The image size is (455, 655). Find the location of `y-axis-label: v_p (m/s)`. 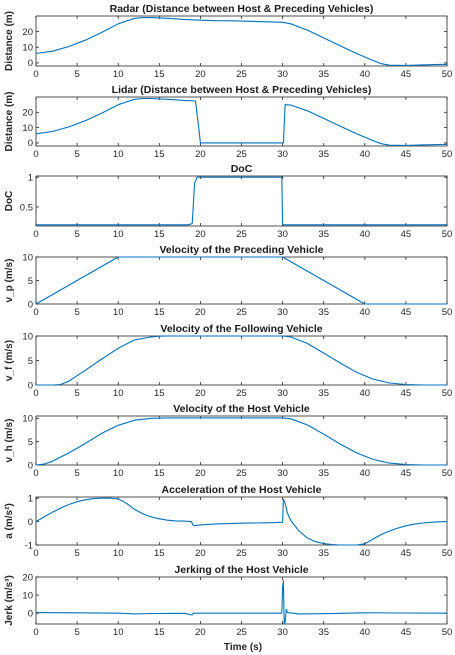

y-axis-label: v_p (m/s) is located at coordinates (9, 281).